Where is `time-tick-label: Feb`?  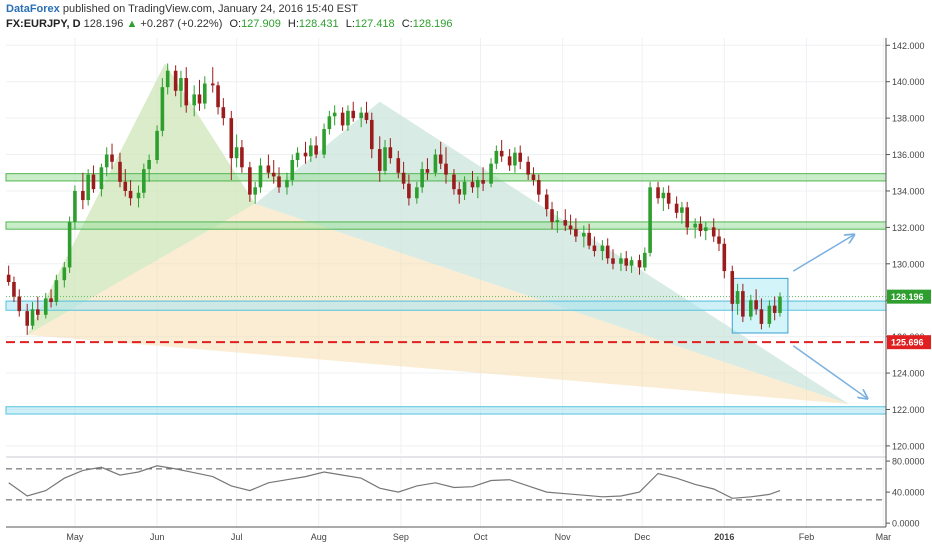
time-tick-label: Feb is located at coordinates (807, 537).